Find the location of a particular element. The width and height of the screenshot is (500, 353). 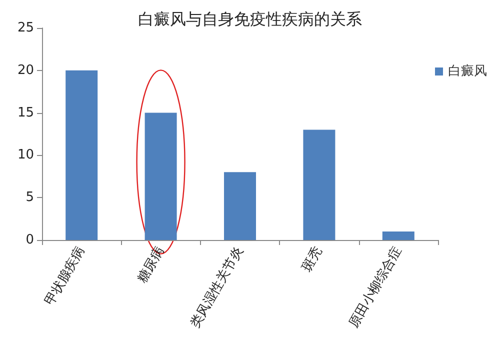

y-tick-label: 10 is located at coordinates (25, 155).